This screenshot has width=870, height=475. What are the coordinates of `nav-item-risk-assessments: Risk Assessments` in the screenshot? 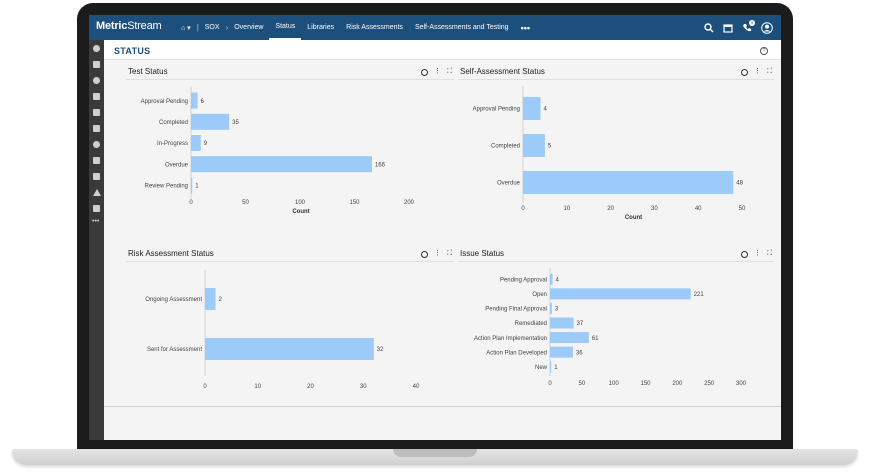 It's located at (374, 27).